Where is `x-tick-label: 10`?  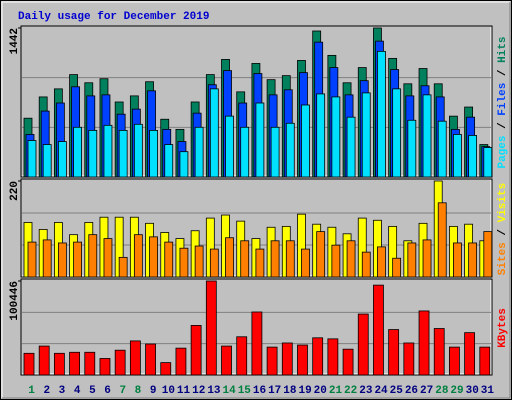
x-tick-label: 10 is located at coordinates (168, 391).